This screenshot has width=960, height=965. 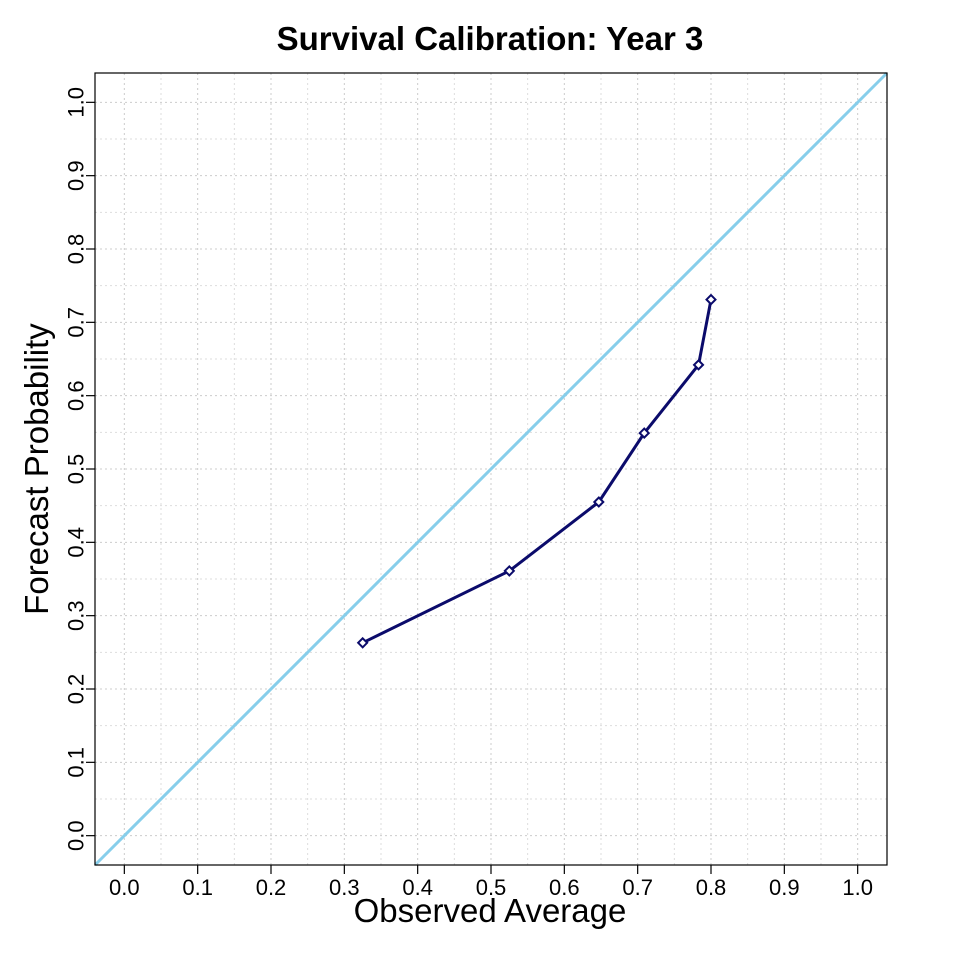 What do you see at coordinates (76, 102) in the screenshot?
I see `y-tick-label: 1.0` at bounding box center [76, 102].